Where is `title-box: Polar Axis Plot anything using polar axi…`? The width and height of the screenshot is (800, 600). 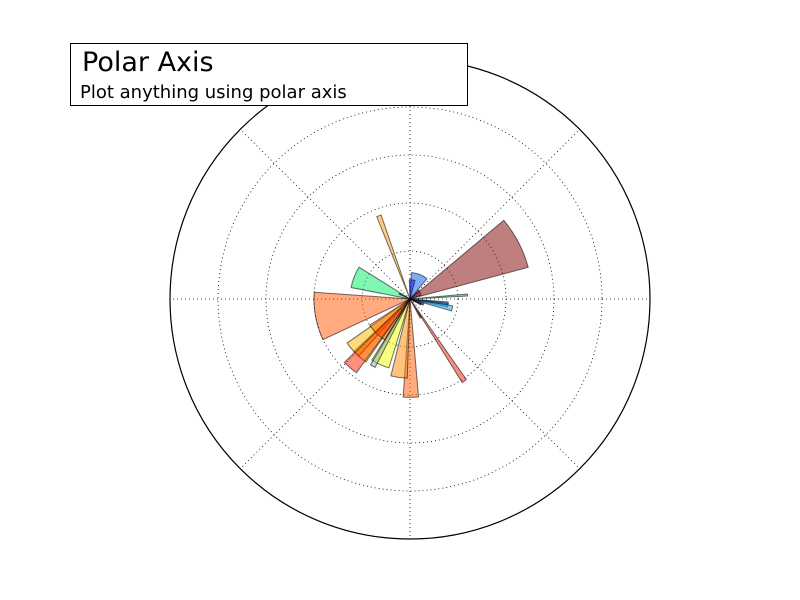 title-box: Polar Axis Plot anything using polar axi… is located at coordinates (269, 74).